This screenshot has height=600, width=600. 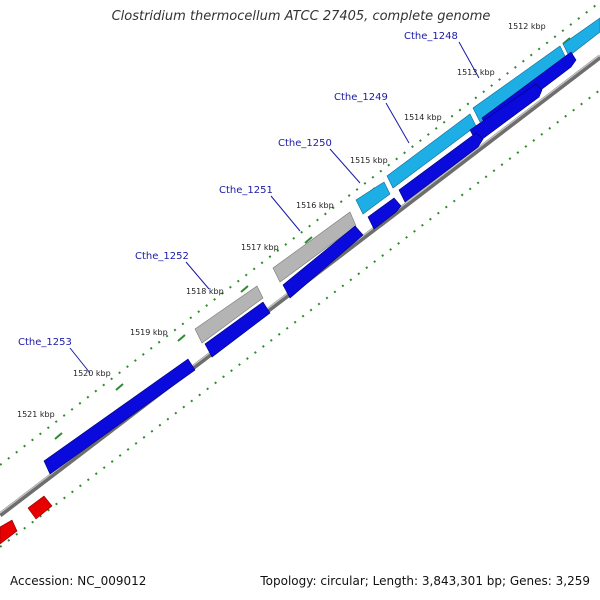 What do you see at coordinates (431, 36) in the screenshot?
I see `gene-label-cthe-1248: Cthe_1248` at bounding box center [431, 36].